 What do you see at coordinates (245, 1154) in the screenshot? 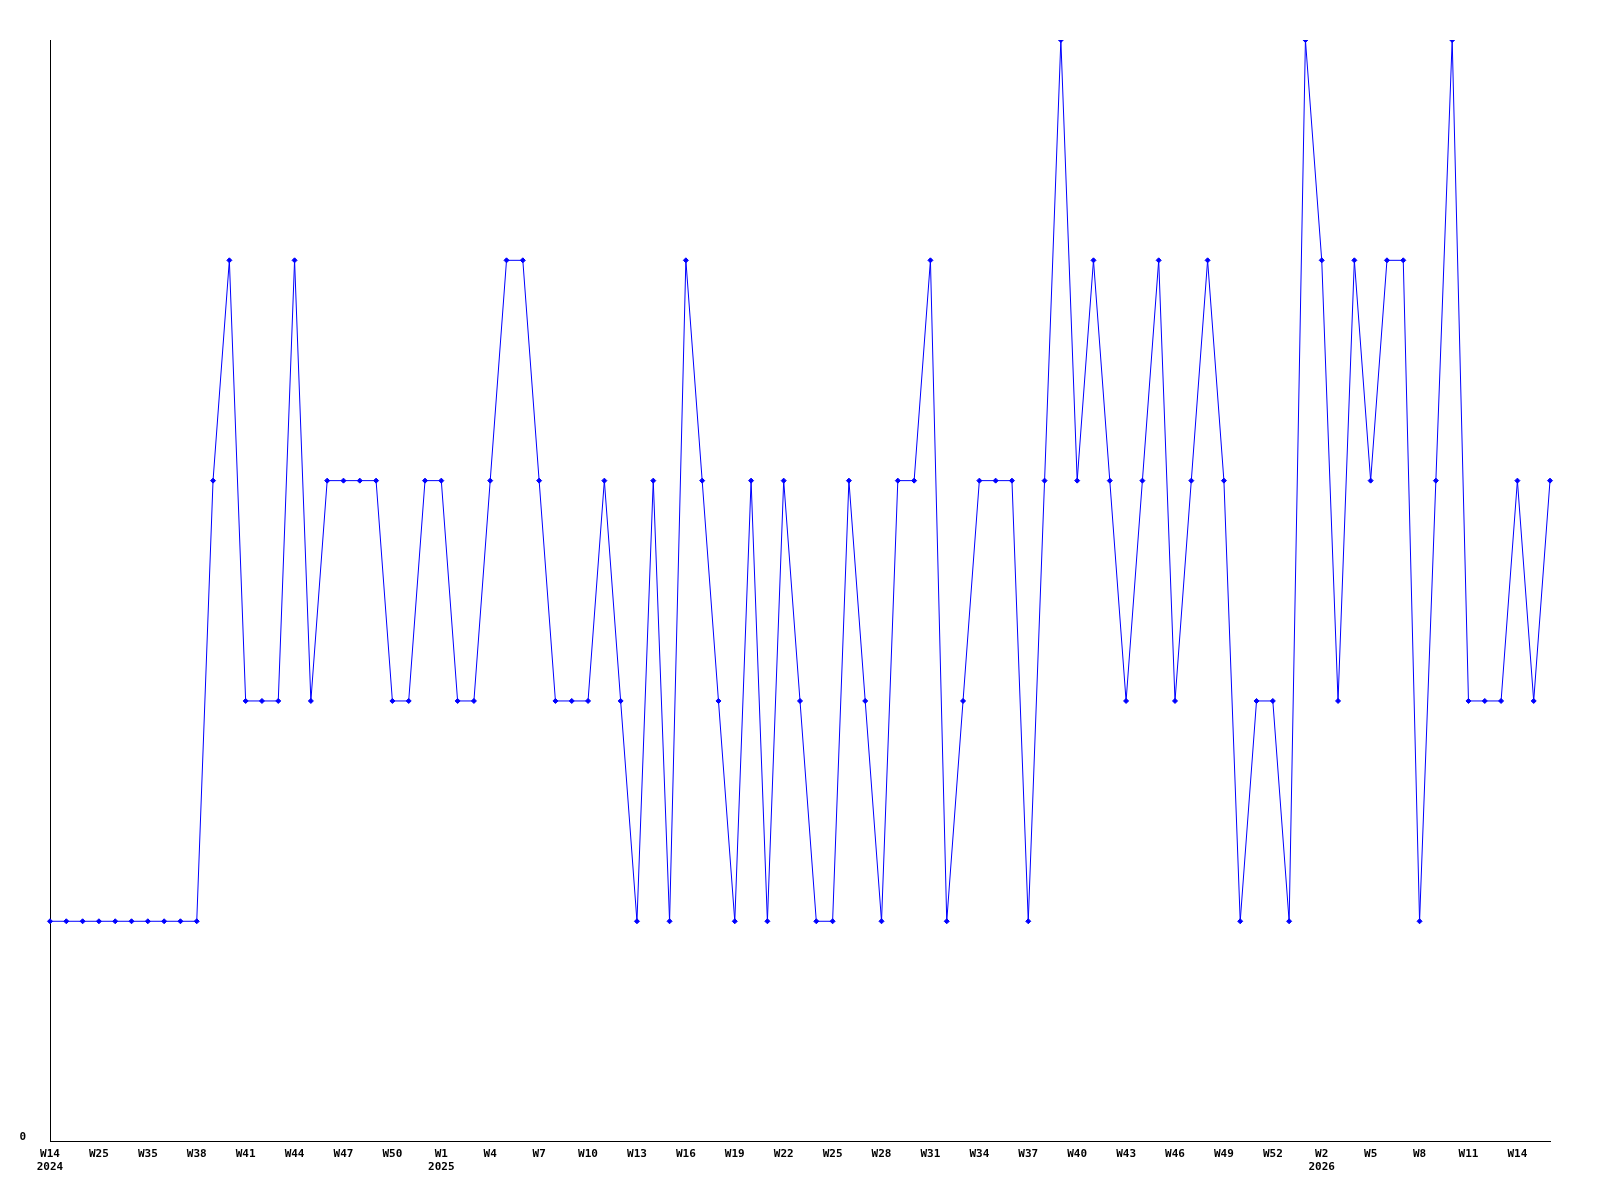
I see `x-tick-label: W41` at bounding box center [245, 1154].